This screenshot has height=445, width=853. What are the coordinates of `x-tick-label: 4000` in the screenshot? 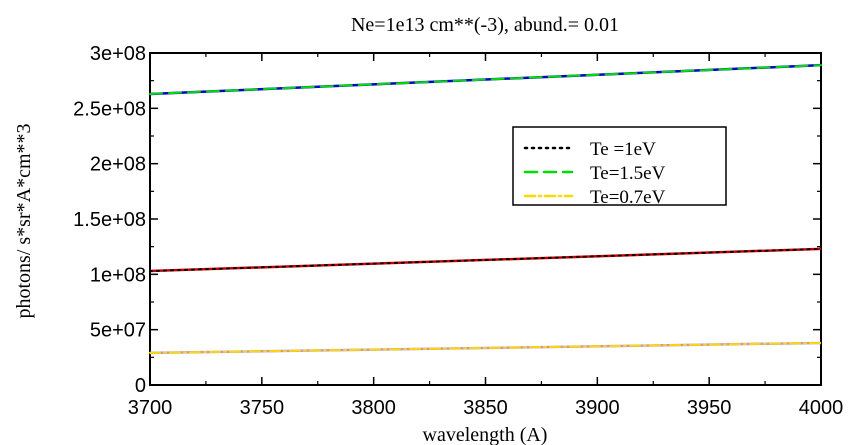 It's located at (821, 408).